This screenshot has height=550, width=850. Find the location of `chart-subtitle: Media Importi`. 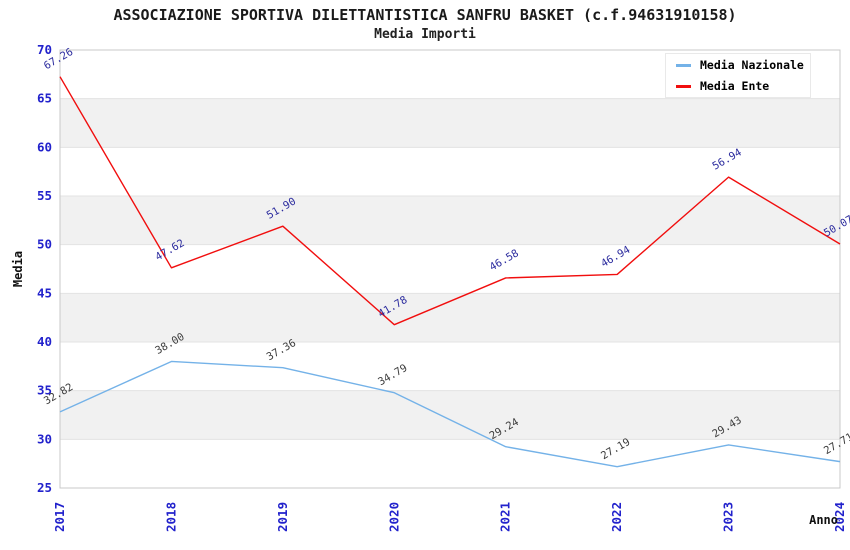

chart-subtitle: Media Importi is located at coordinates (425, 34).